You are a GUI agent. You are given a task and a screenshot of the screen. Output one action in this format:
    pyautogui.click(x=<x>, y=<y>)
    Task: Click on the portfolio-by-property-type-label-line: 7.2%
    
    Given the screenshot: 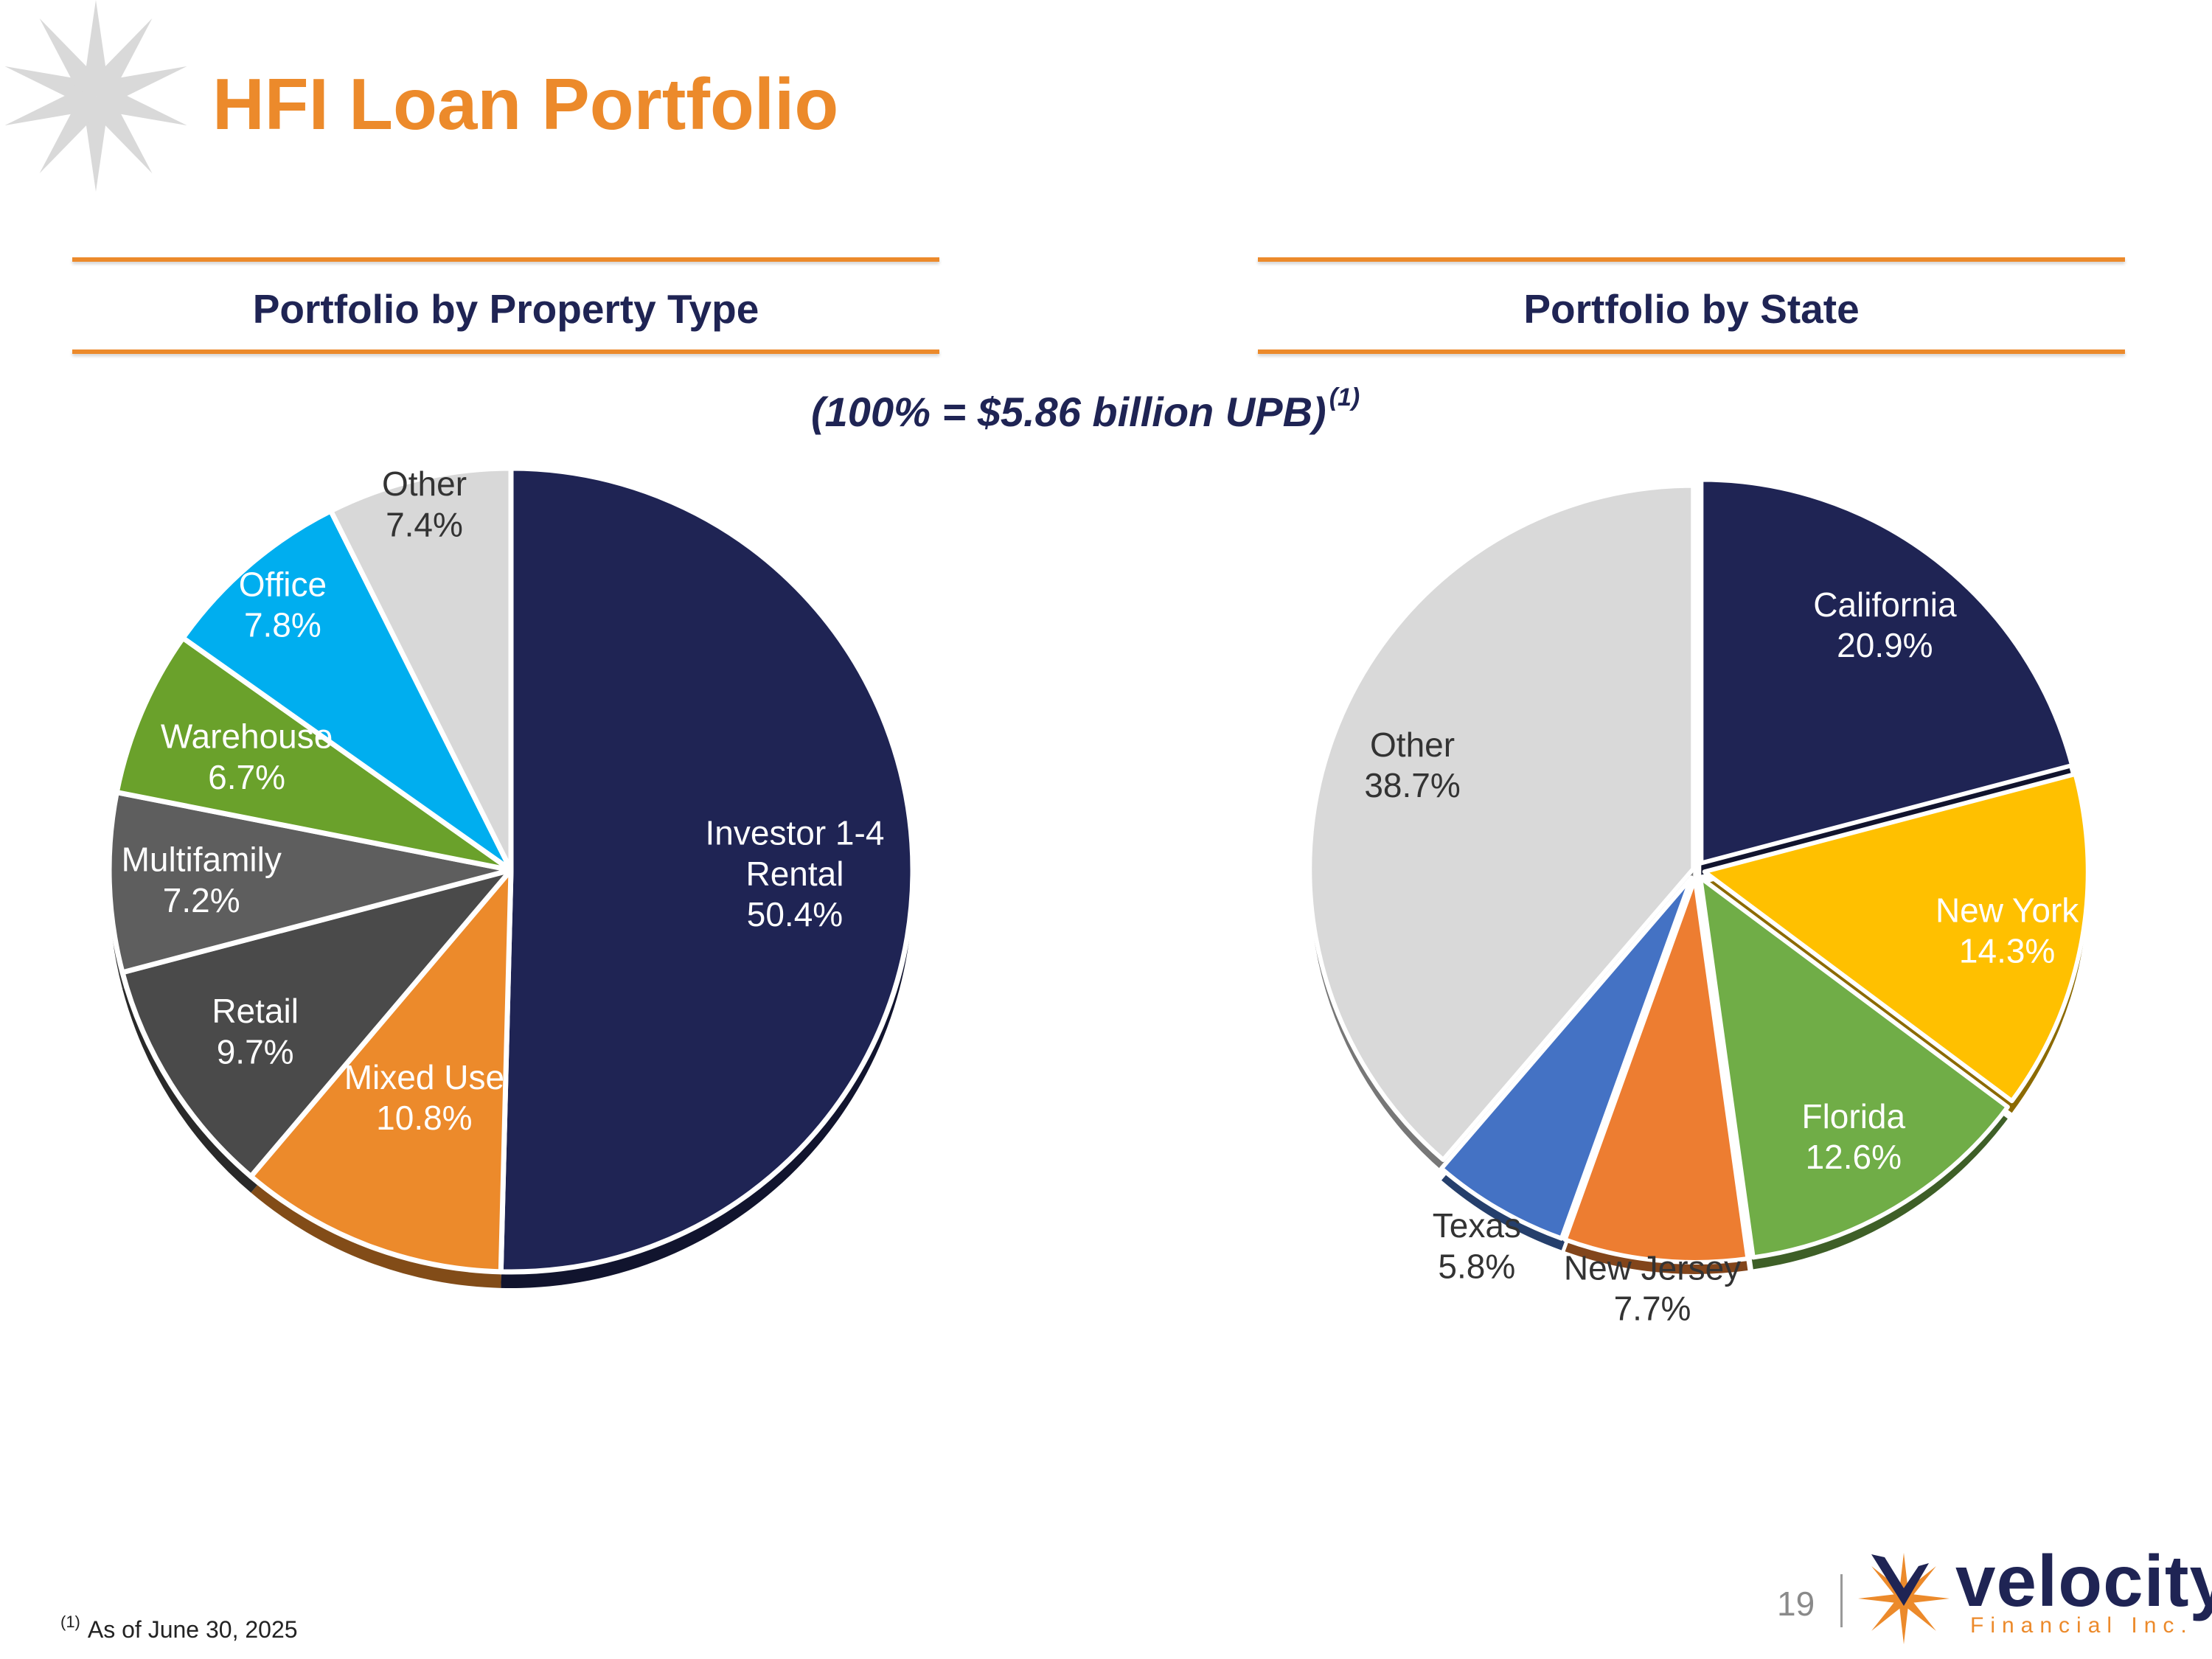 What is the action you would take?
    pyautogui.click(x=201, y=900)
    